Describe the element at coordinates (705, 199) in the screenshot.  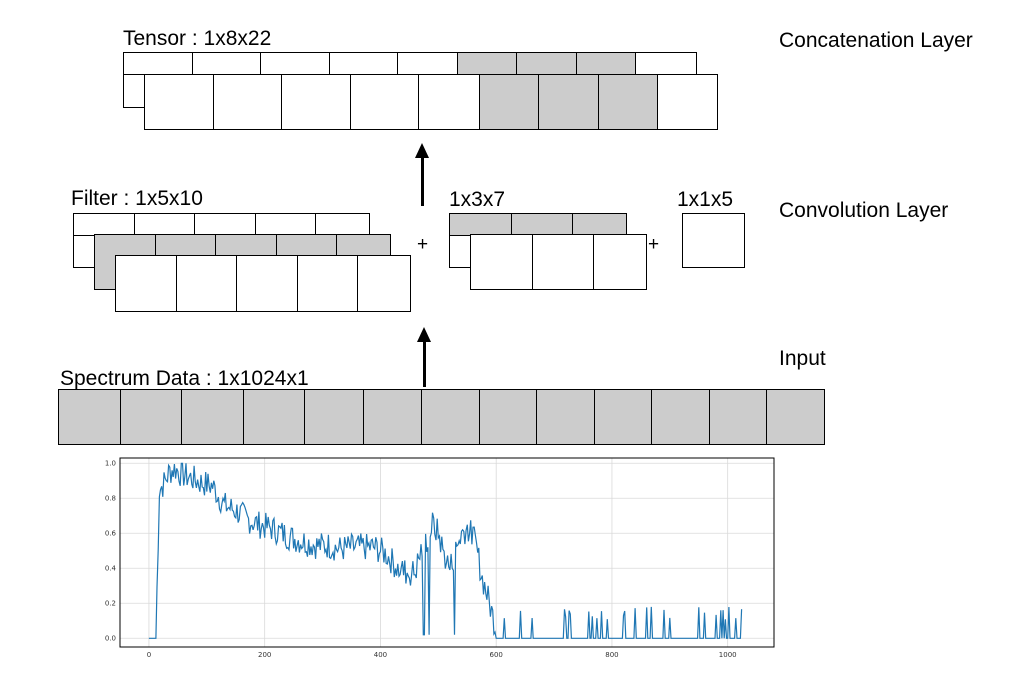
I see `filter3-label: 1x1x5` at that location.